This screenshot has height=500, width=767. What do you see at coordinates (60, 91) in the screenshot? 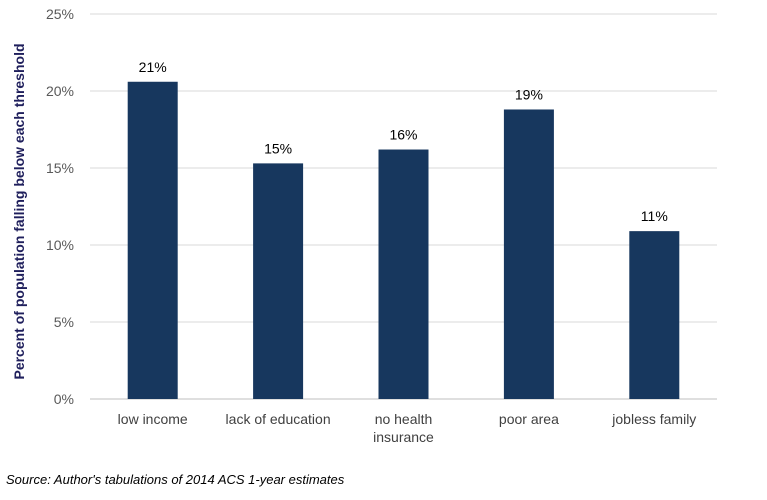
I see `y-tick-label: 20%` at bounding box center [60, 91].